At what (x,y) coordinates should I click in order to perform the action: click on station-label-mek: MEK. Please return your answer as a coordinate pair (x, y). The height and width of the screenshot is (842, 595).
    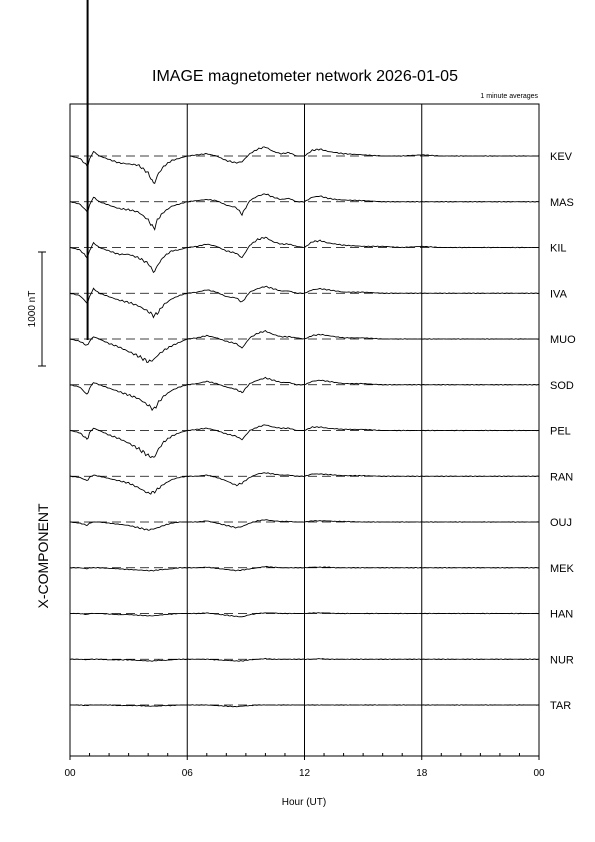
    Looking at the image, I should click on (562, 569).